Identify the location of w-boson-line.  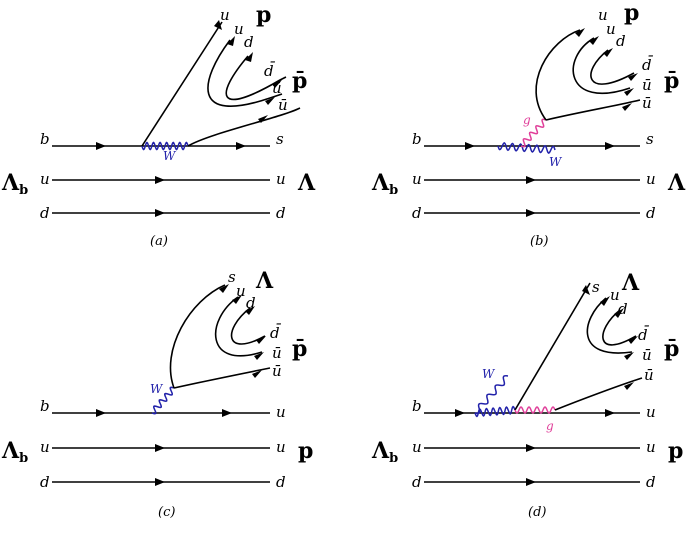
(491, 394).